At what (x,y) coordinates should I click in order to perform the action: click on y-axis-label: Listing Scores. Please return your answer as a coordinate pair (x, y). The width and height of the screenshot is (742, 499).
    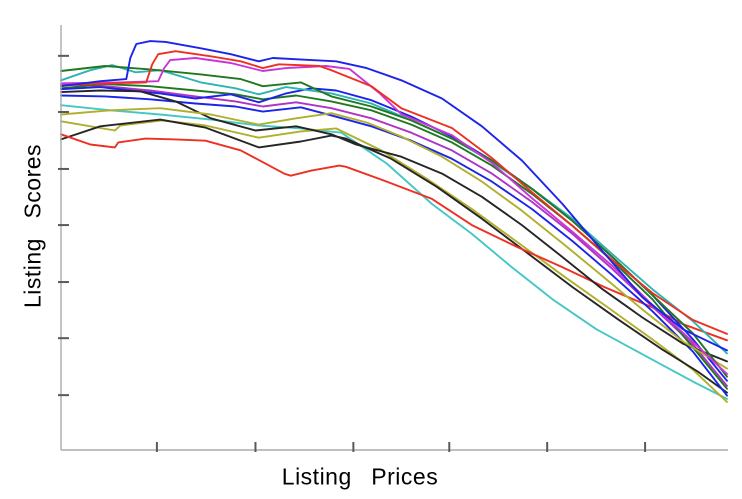
    Looking at the image, I should click on (32, 226).